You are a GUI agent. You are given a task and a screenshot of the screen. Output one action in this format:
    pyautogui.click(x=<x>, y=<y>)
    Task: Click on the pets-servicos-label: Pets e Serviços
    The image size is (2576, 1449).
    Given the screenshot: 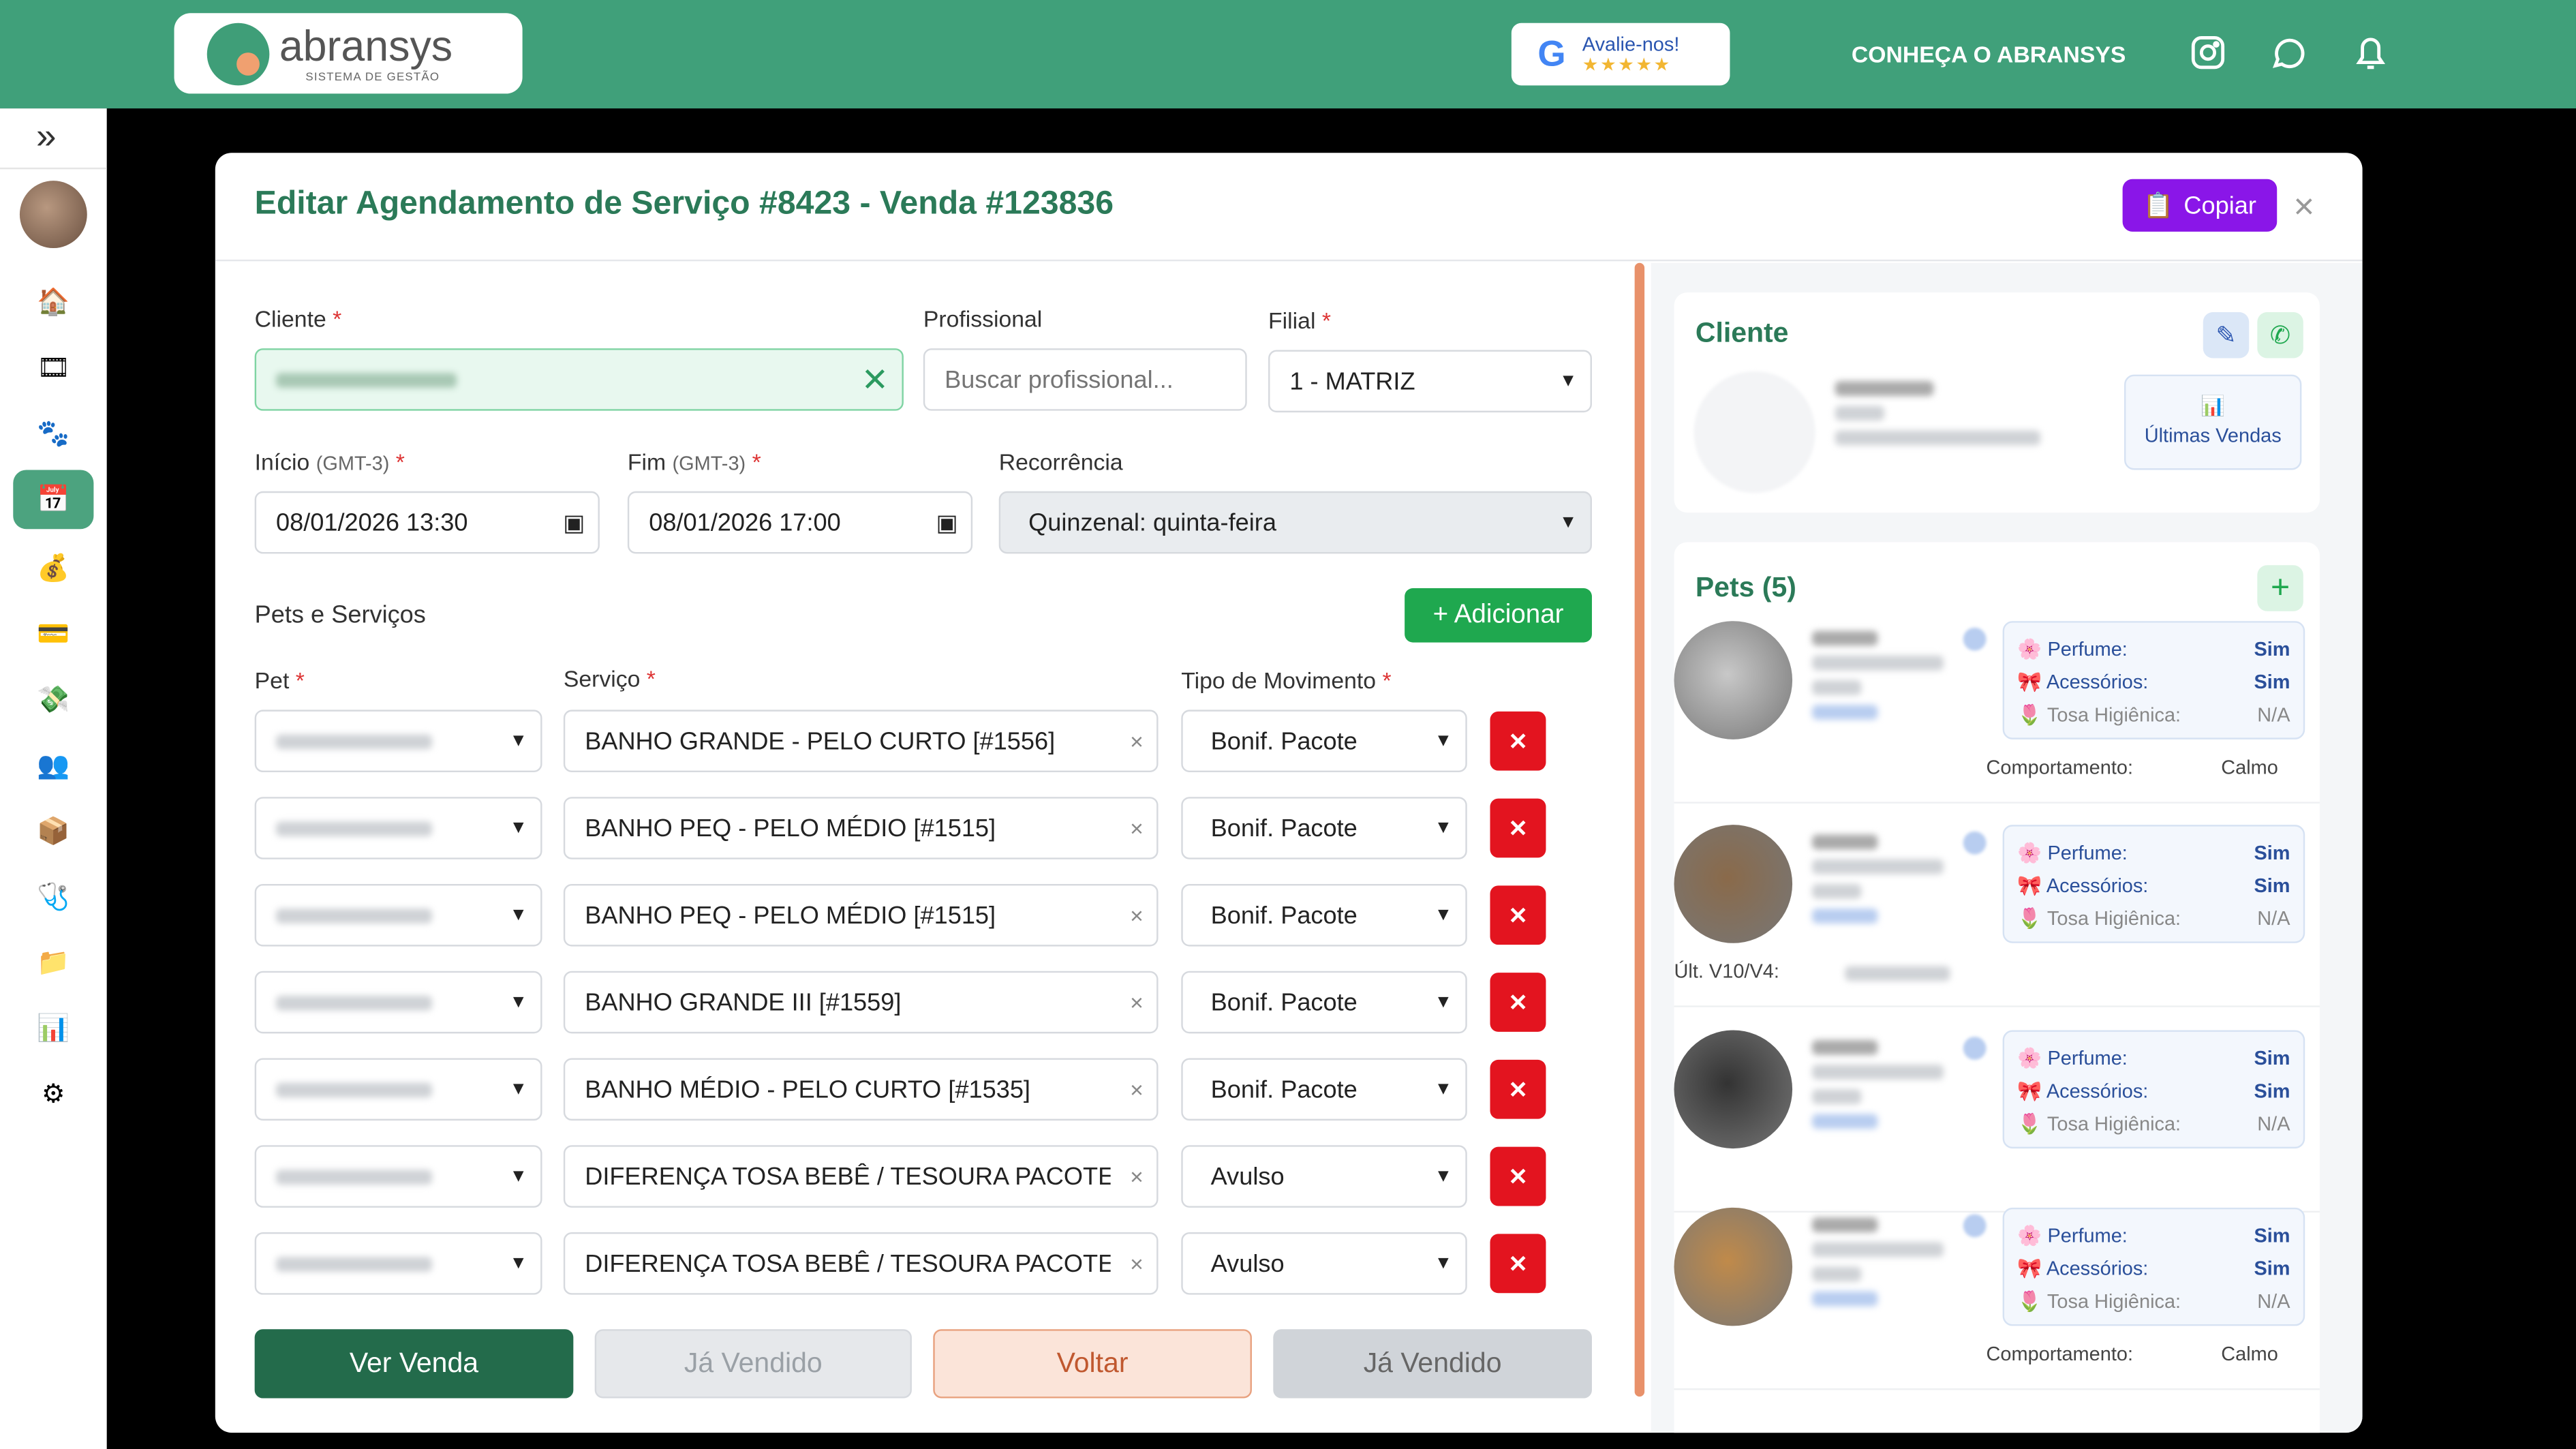 What is the action you would take?
    pyautogui.click(x=340, y=616)
    